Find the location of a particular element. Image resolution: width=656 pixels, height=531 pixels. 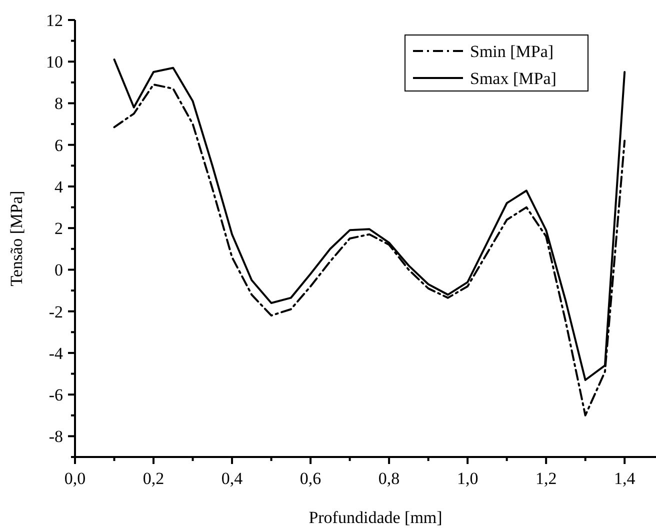

y-tick-label: -6 is located at coordinates (55, 395).